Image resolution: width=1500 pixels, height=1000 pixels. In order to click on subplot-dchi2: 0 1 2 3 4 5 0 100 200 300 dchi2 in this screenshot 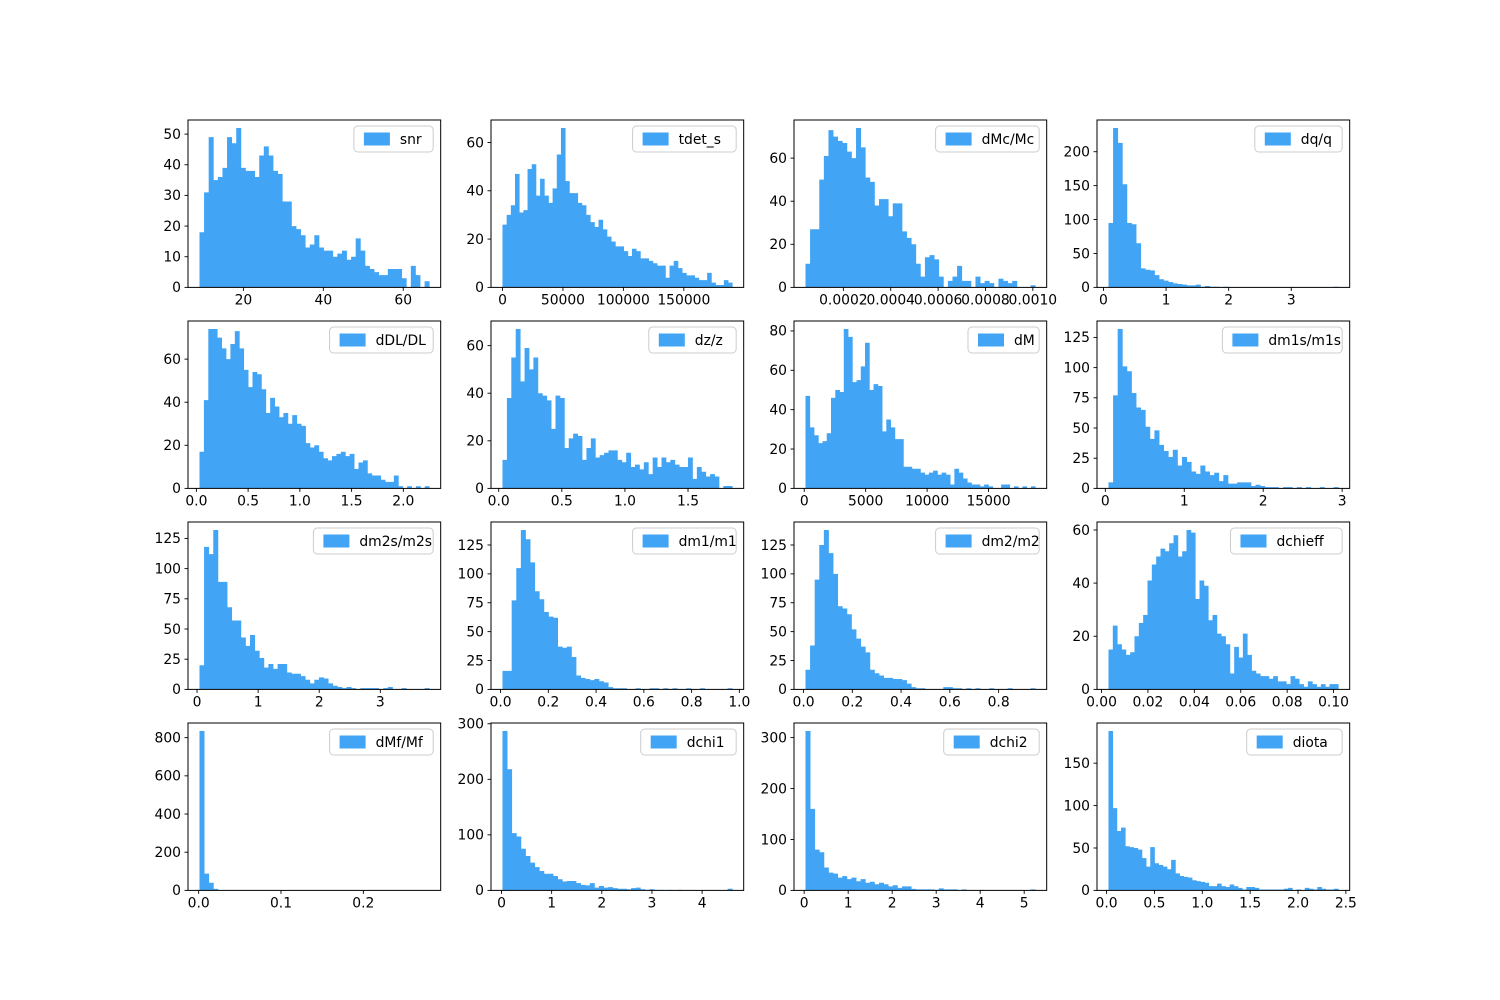, I will do `click(892, 820)`.